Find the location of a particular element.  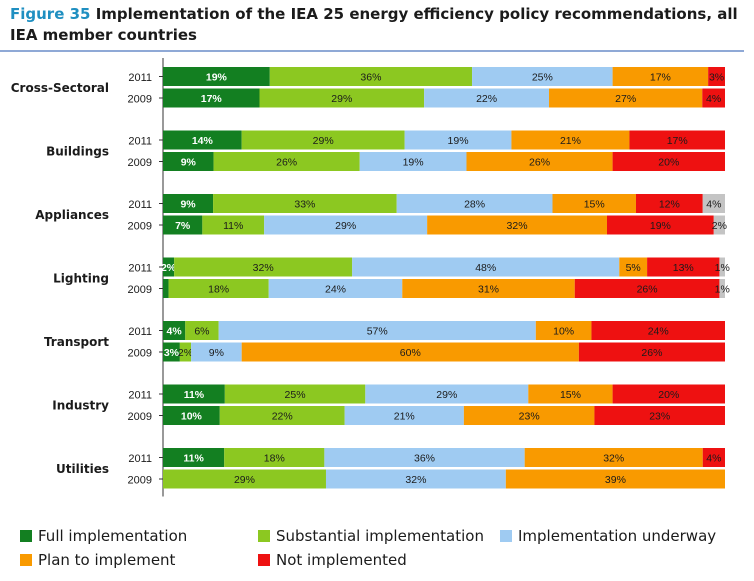

data-label: 23% is located at coordinates (659, 417).